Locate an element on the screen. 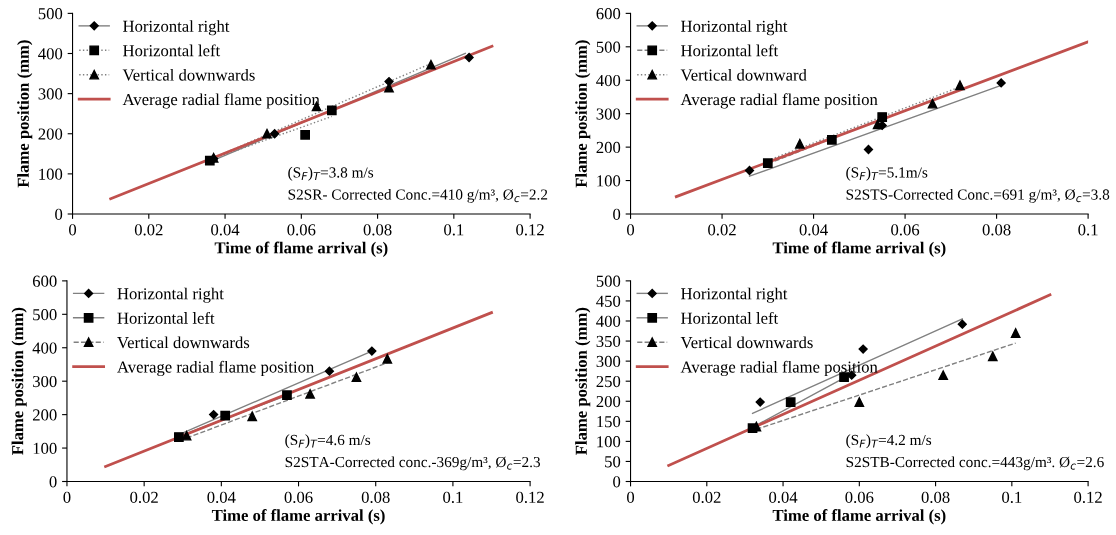 The width and height of the screenshot is (1116, 535). y-tick-label: 150 is located at coordinates (609, 422).